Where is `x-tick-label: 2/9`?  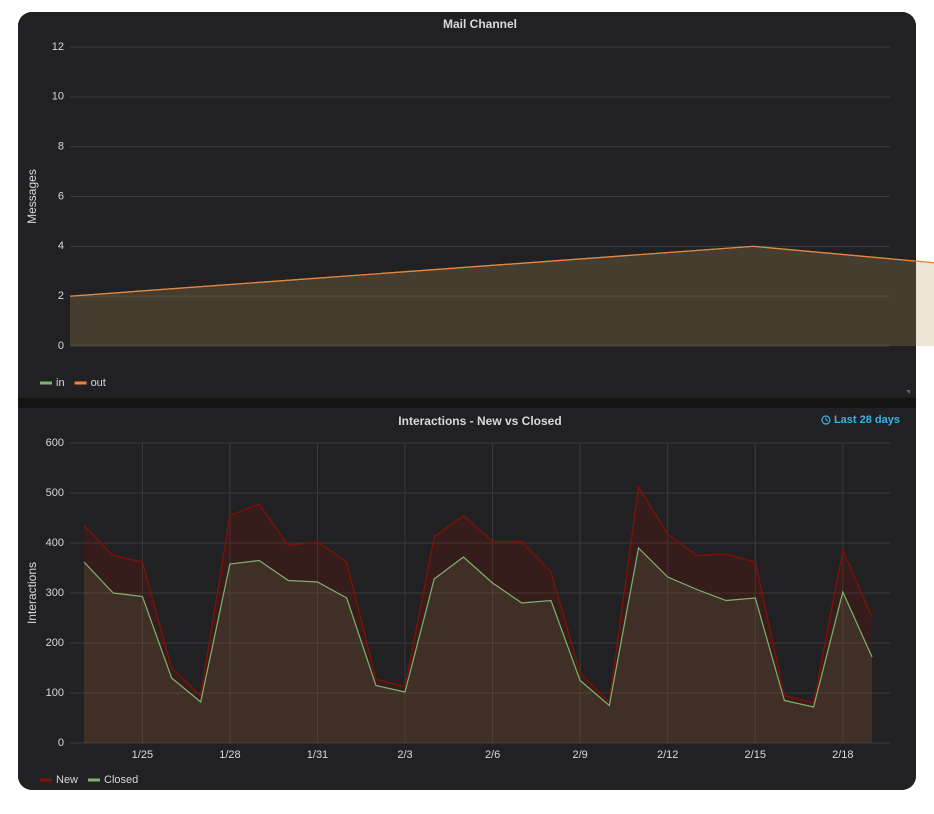
x-tick-label: 2/9 is located at coordinates (579, 755).